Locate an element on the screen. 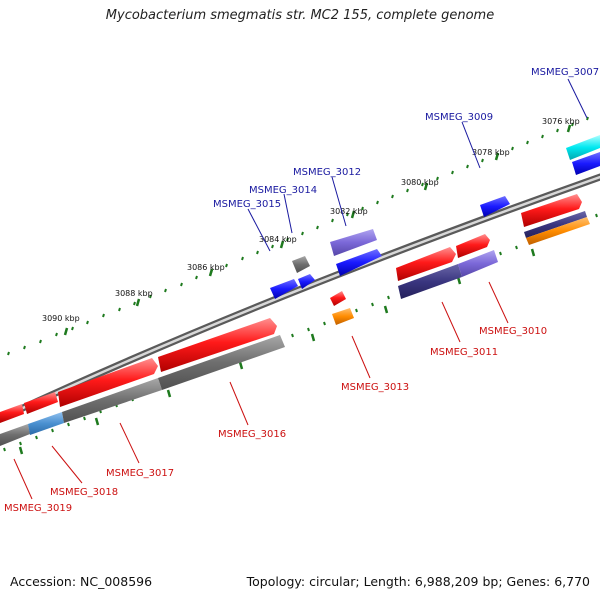 The image size is (600, 600). scale-label: 3088 kbp is located at coordinates (134, 293).